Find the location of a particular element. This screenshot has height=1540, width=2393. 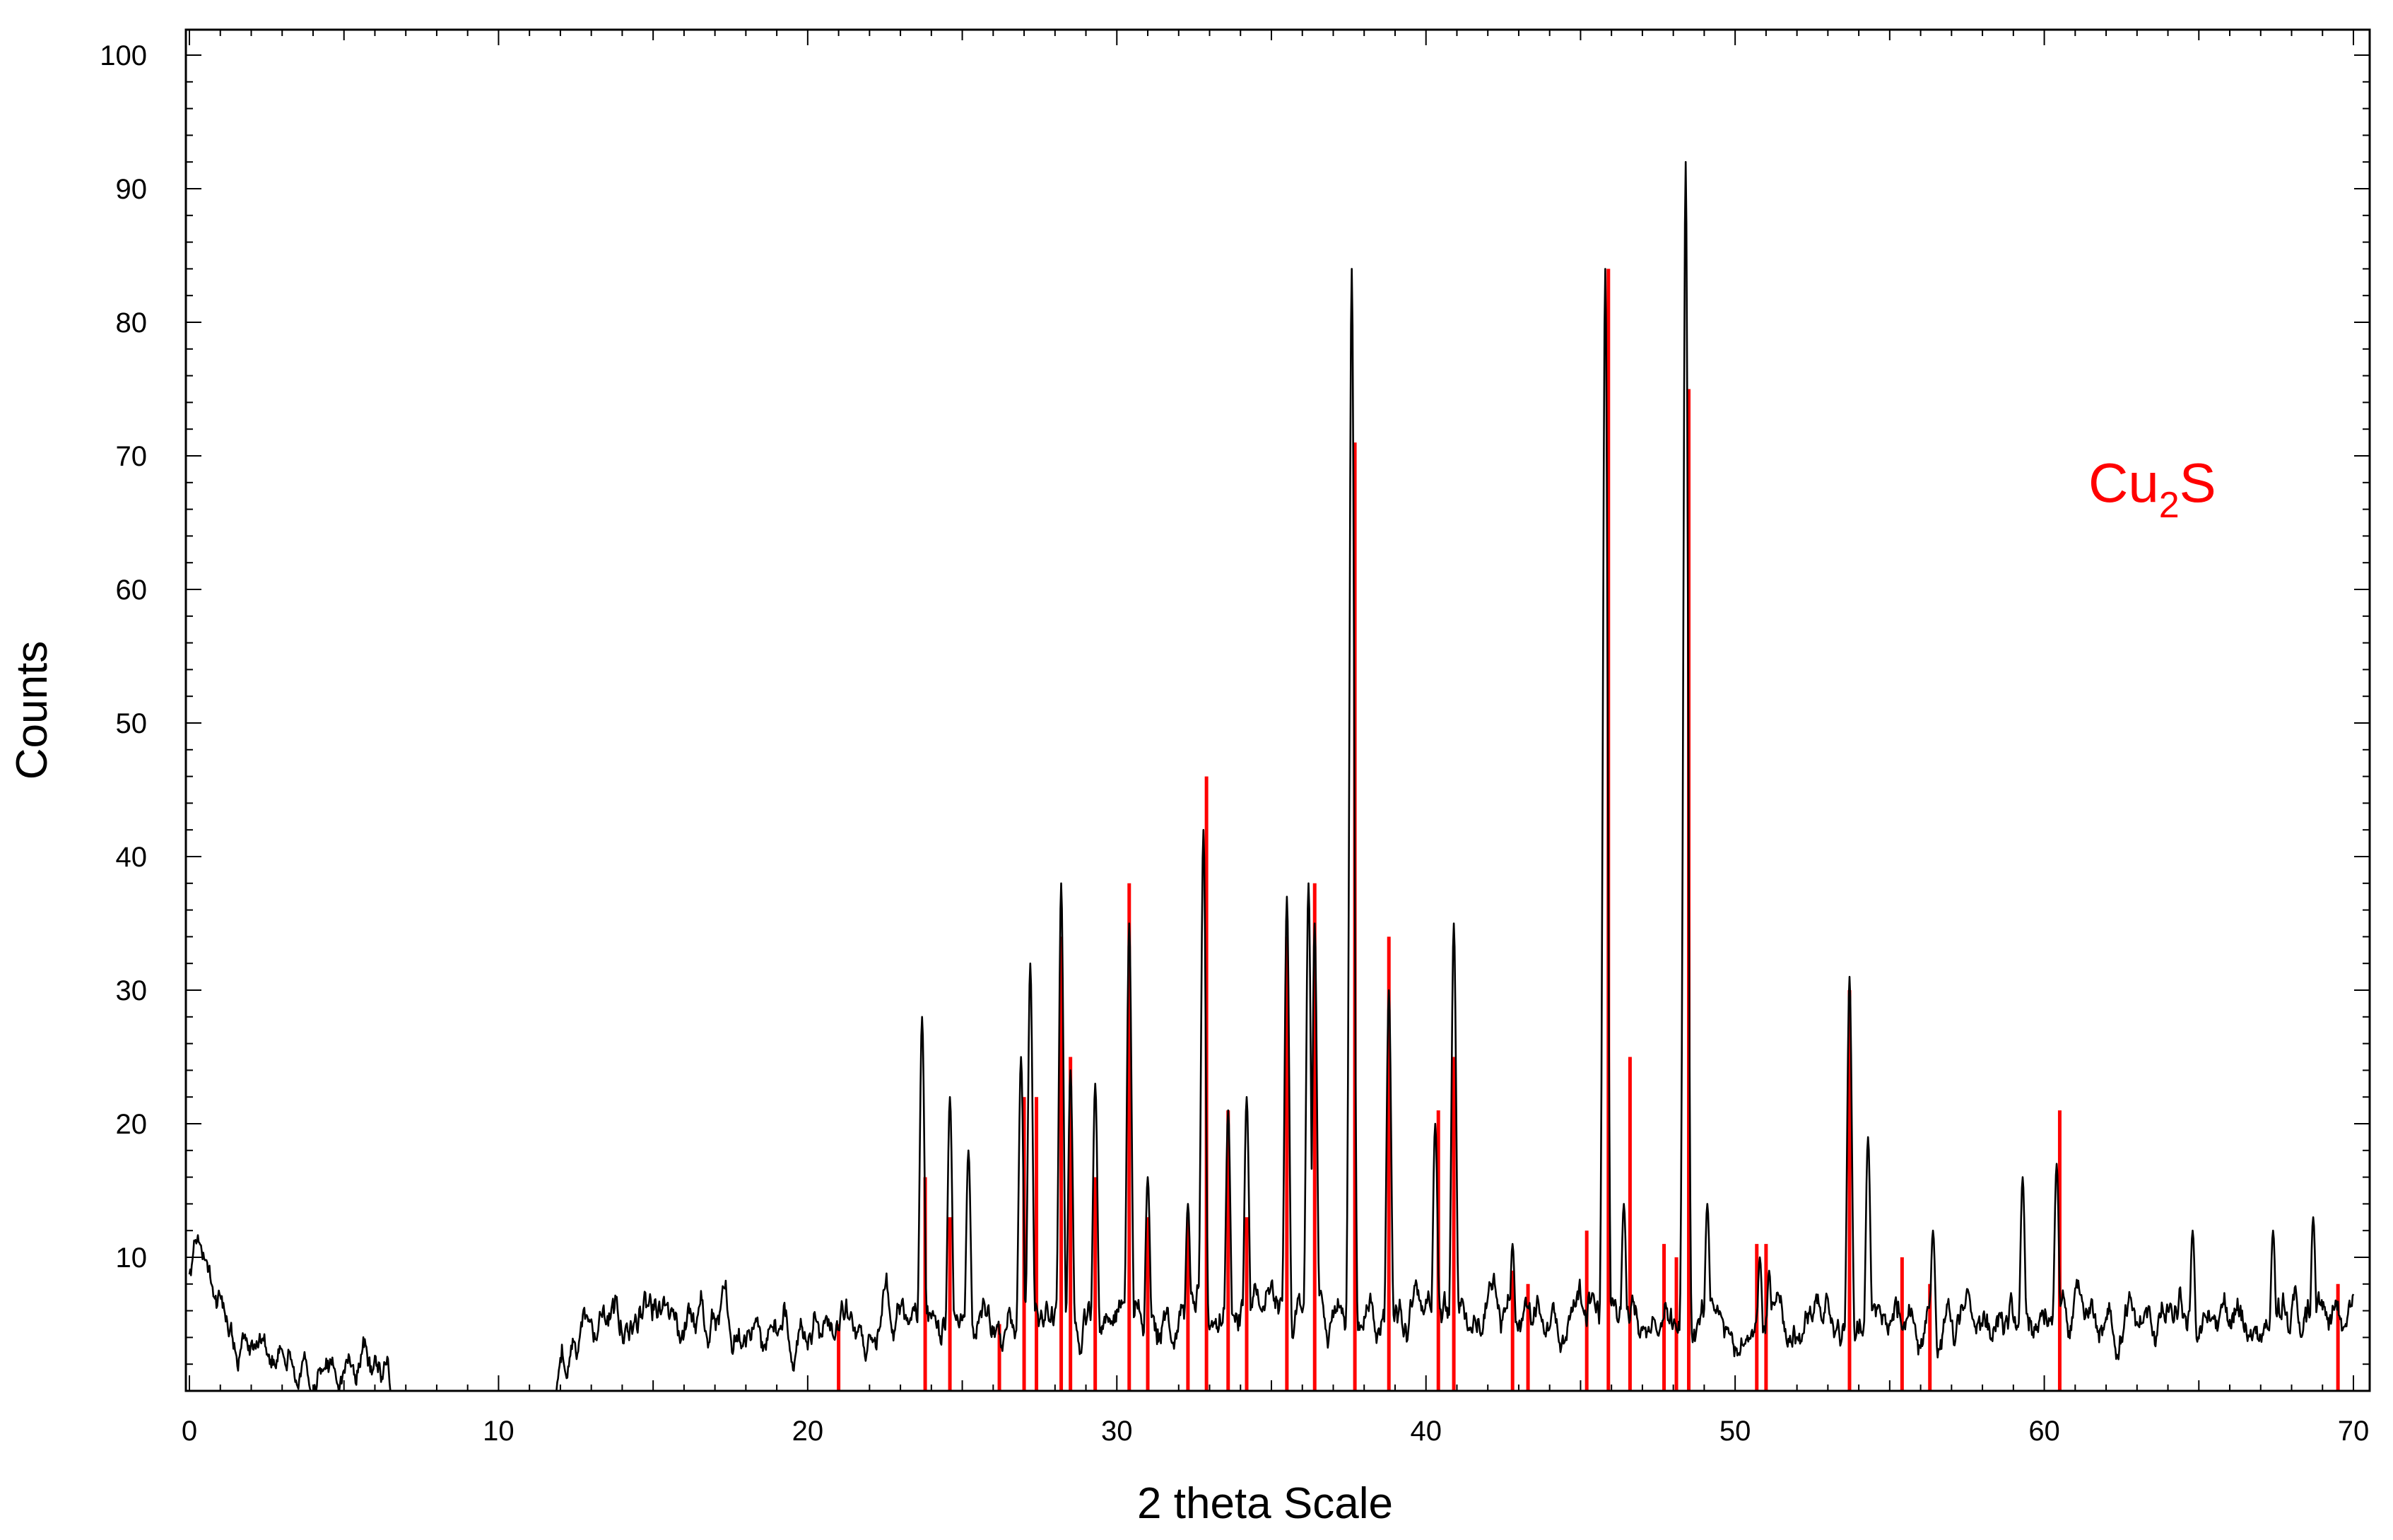

y-tick-label: 10 is located at coordinates (132, 1258).